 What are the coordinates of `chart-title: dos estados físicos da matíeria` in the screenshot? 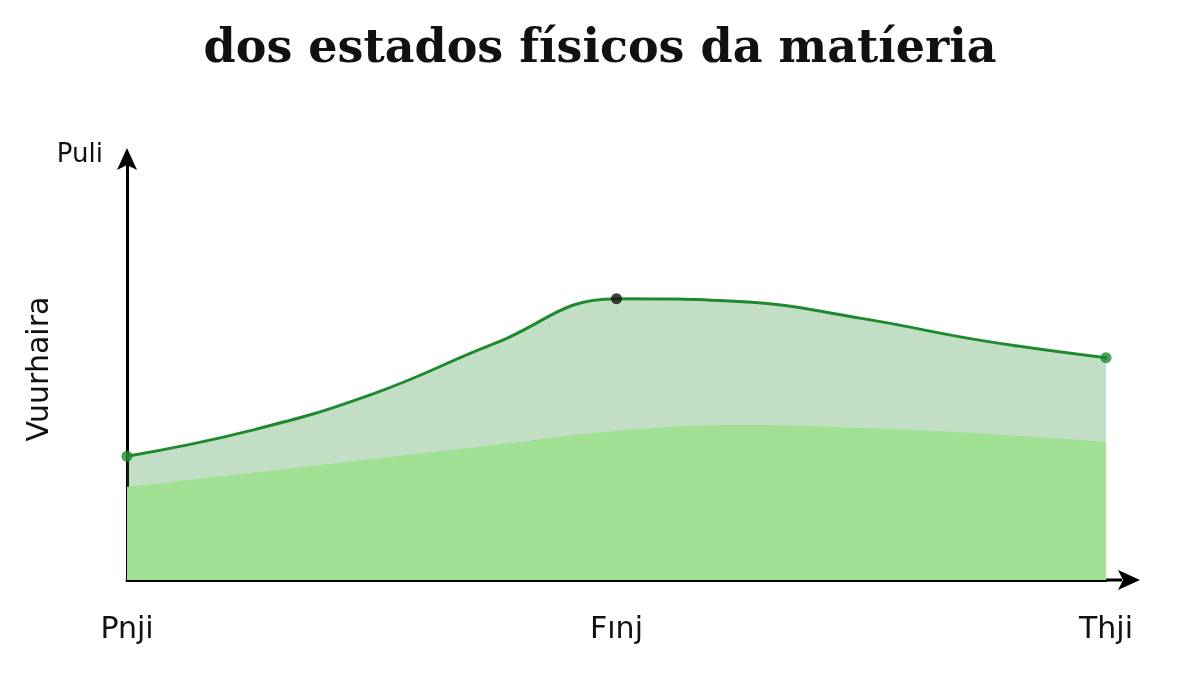 It's located at (600, 46).